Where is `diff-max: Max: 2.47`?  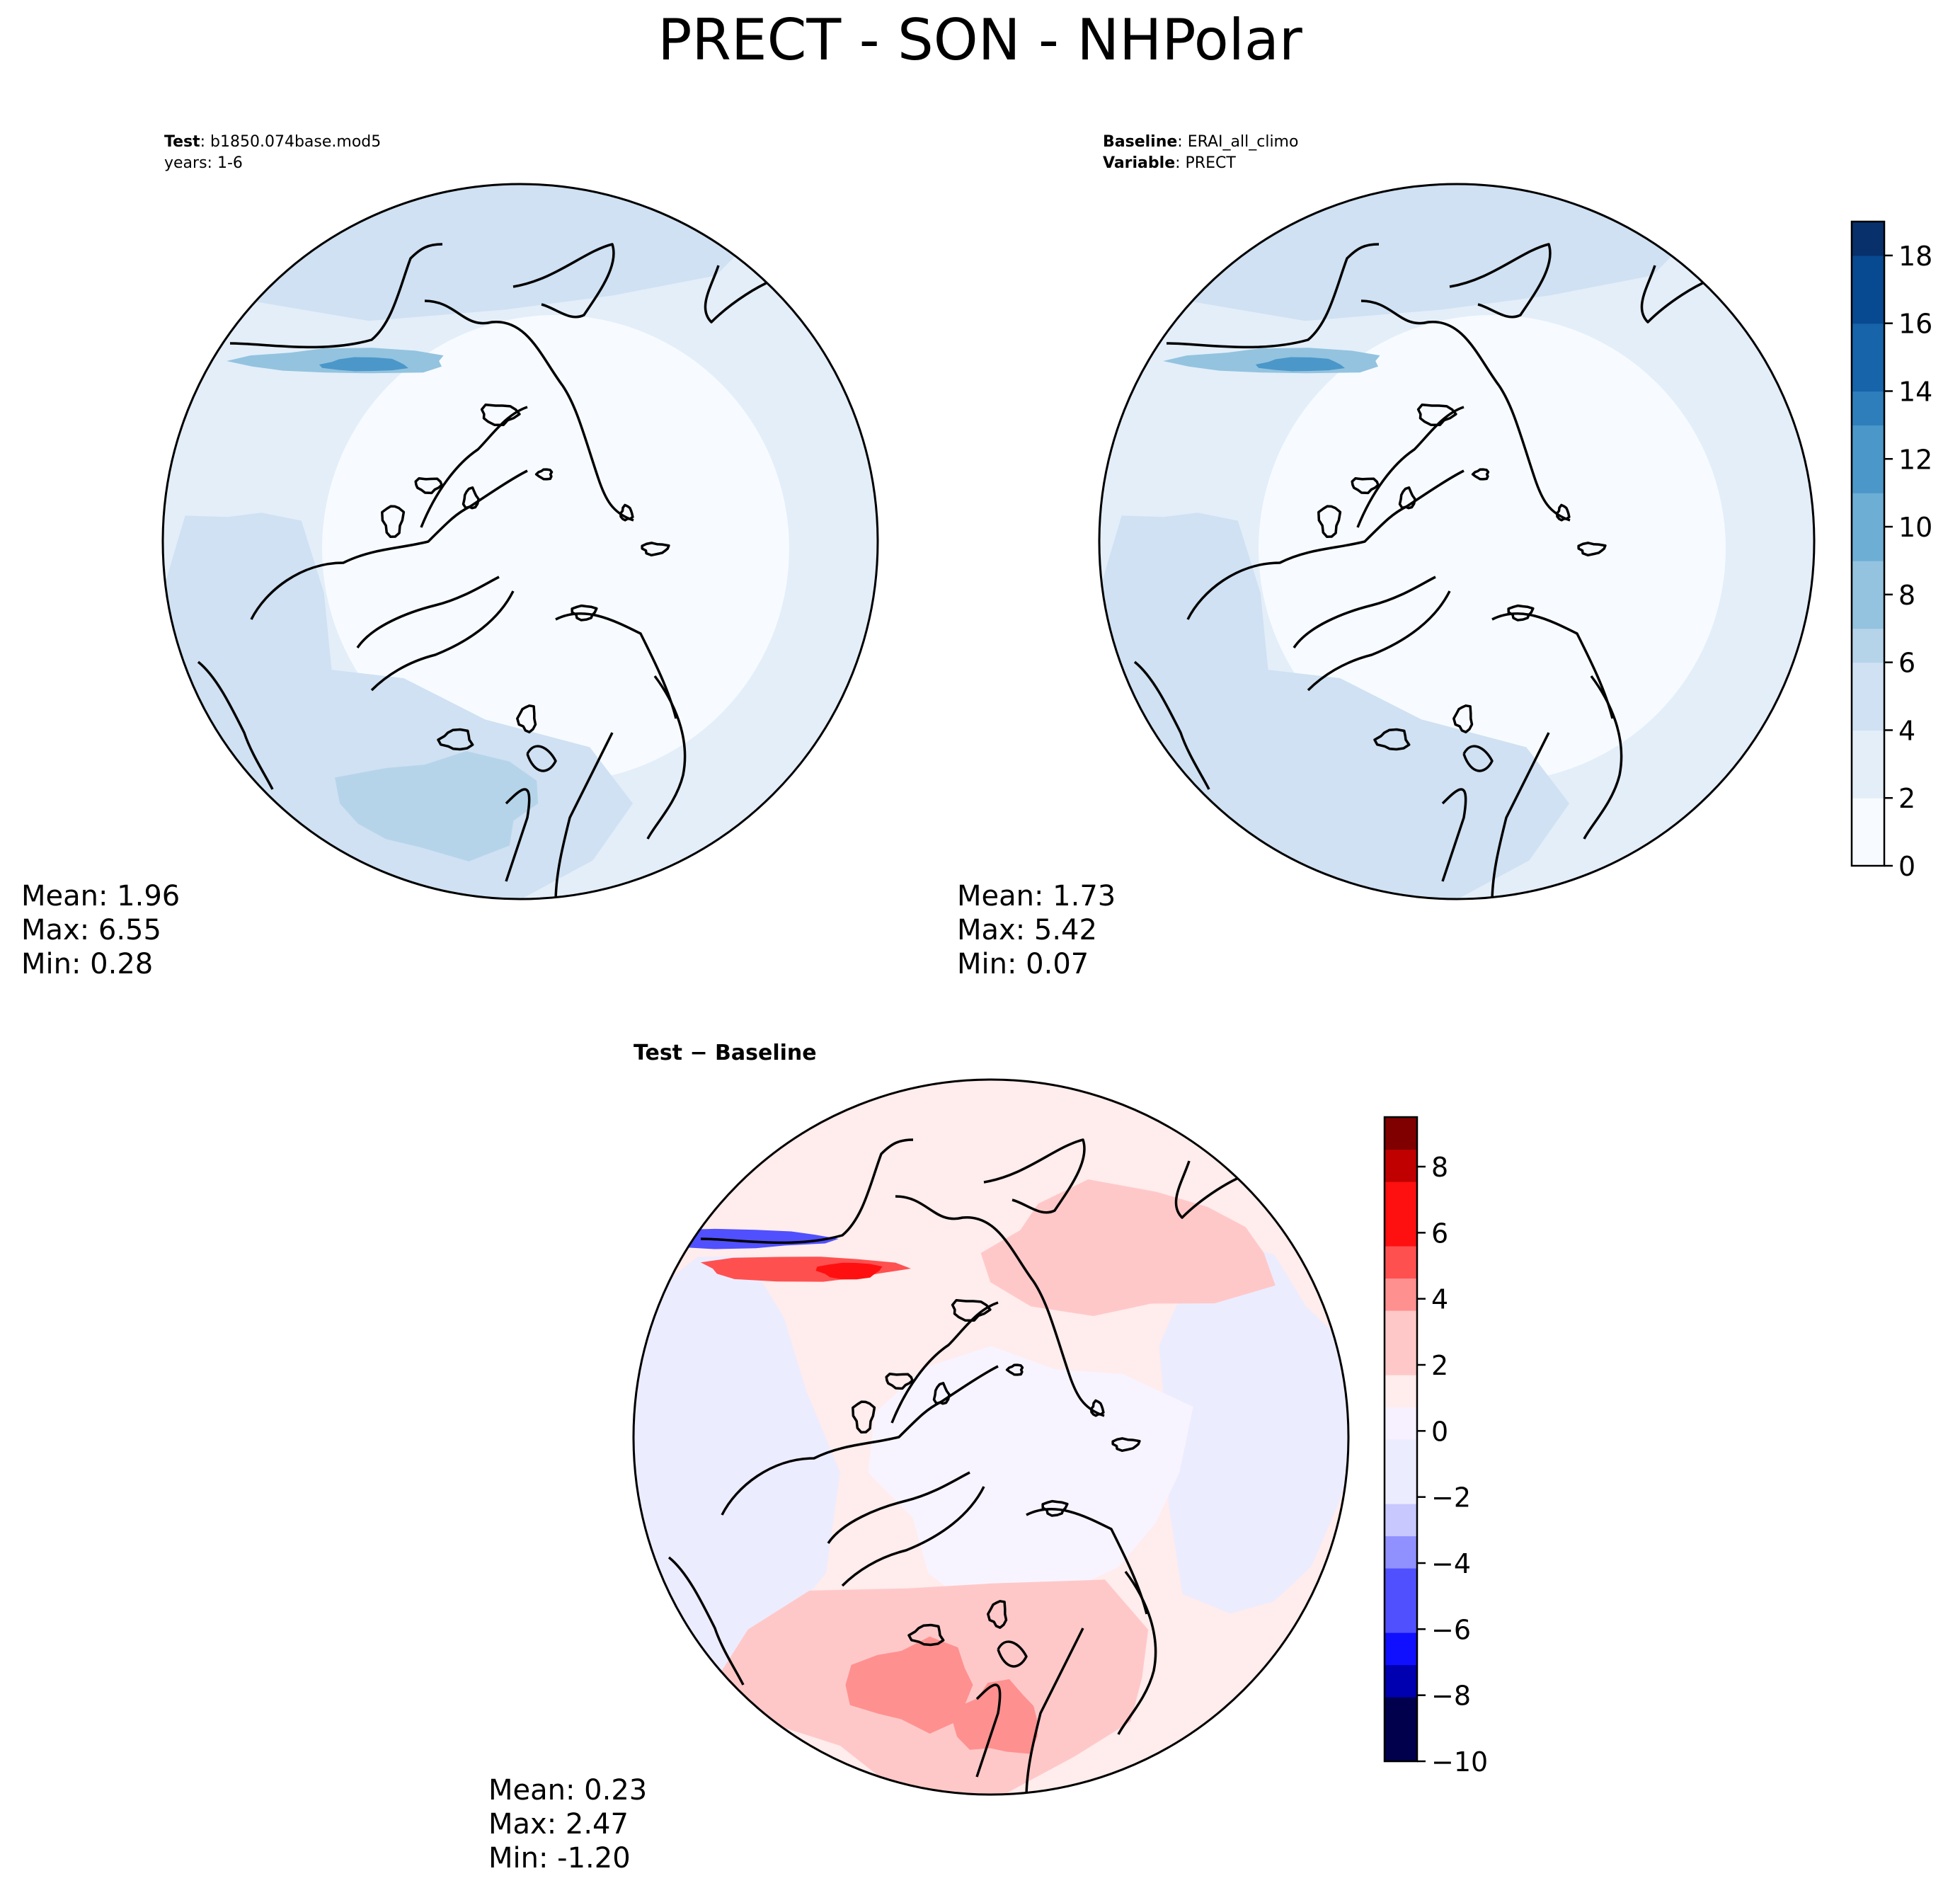
diff-max: Max: 2.47 is located at coordinates (558, 1825).